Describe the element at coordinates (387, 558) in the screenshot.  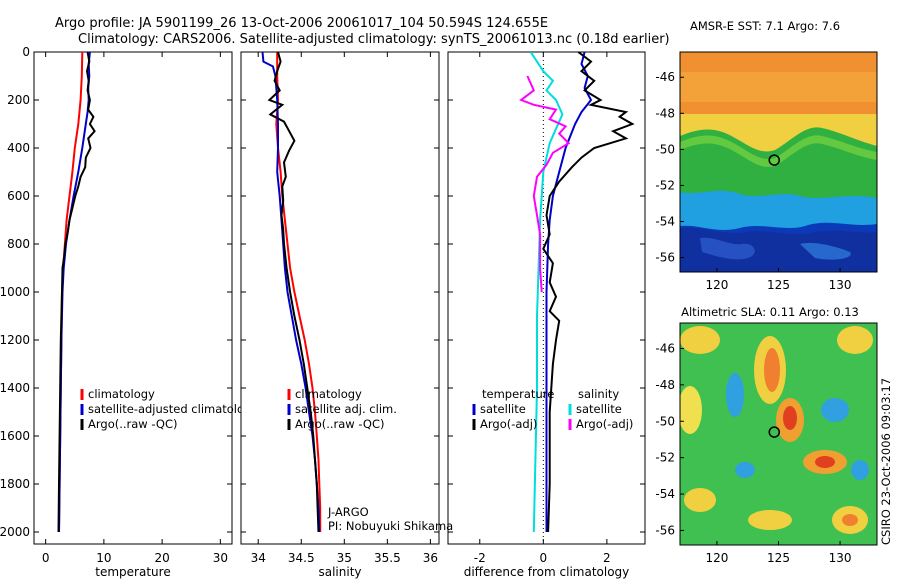
I see `x-tick-label: 35.5` at that location.